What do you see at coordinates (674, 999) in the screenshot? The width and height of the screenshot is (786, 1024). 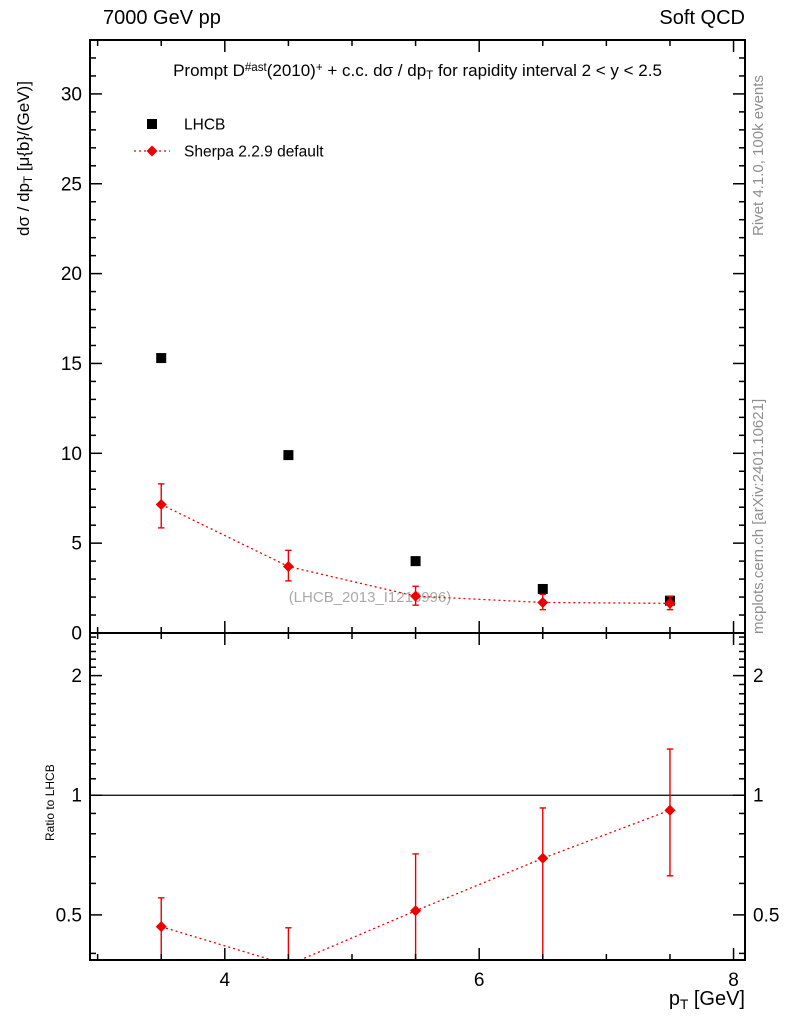 I see `text-segment: p` at bounding box center [674, 999].